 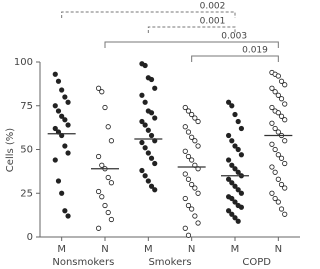 I want to click on significance-label: 0.002, so click(x=213, y=7).